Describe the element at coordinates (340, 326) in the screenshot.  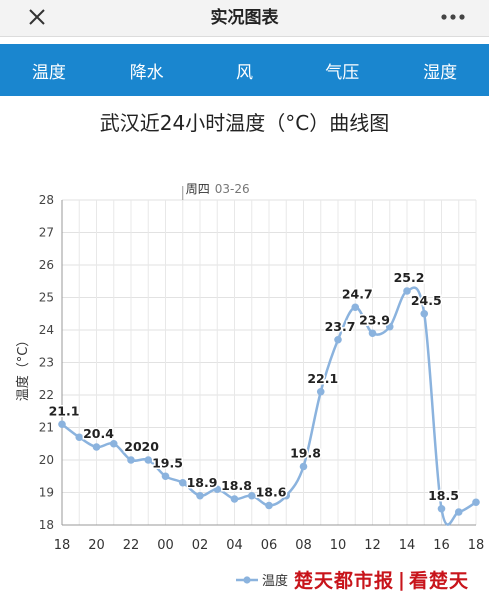
I see `data-label: 23.7` at that location.